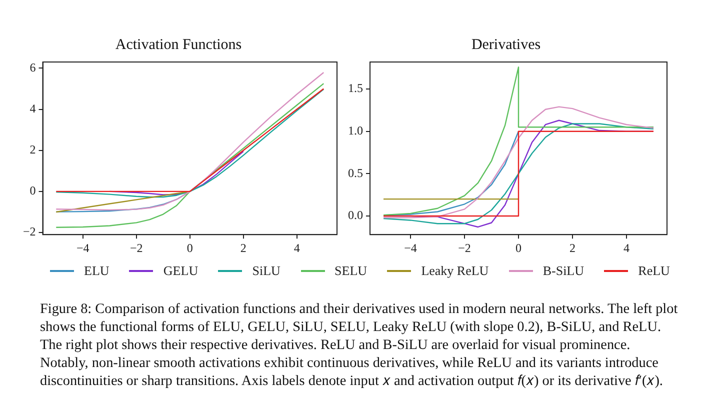  Describe the element at coordinates (355, 173) in the screenshot. I see `y-tick-label: 0.5` at that location.